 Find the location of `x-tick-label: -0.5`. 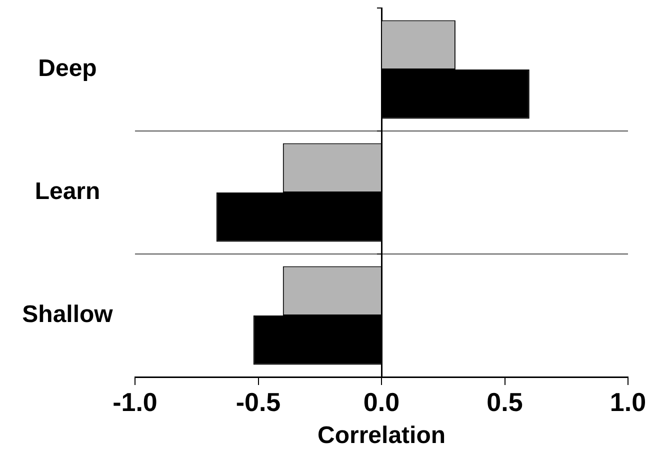

x-tick-label: -0.5 is located at coordinates (258, 401).